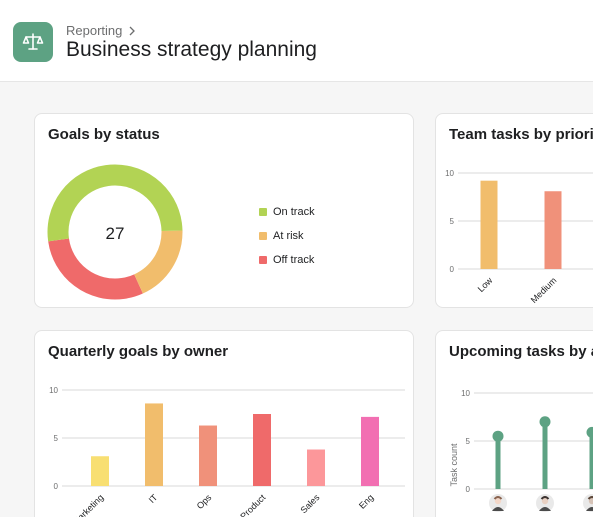 This screenshot has height=517, width=593. I want to click on scale-icon, so click(33, 42).